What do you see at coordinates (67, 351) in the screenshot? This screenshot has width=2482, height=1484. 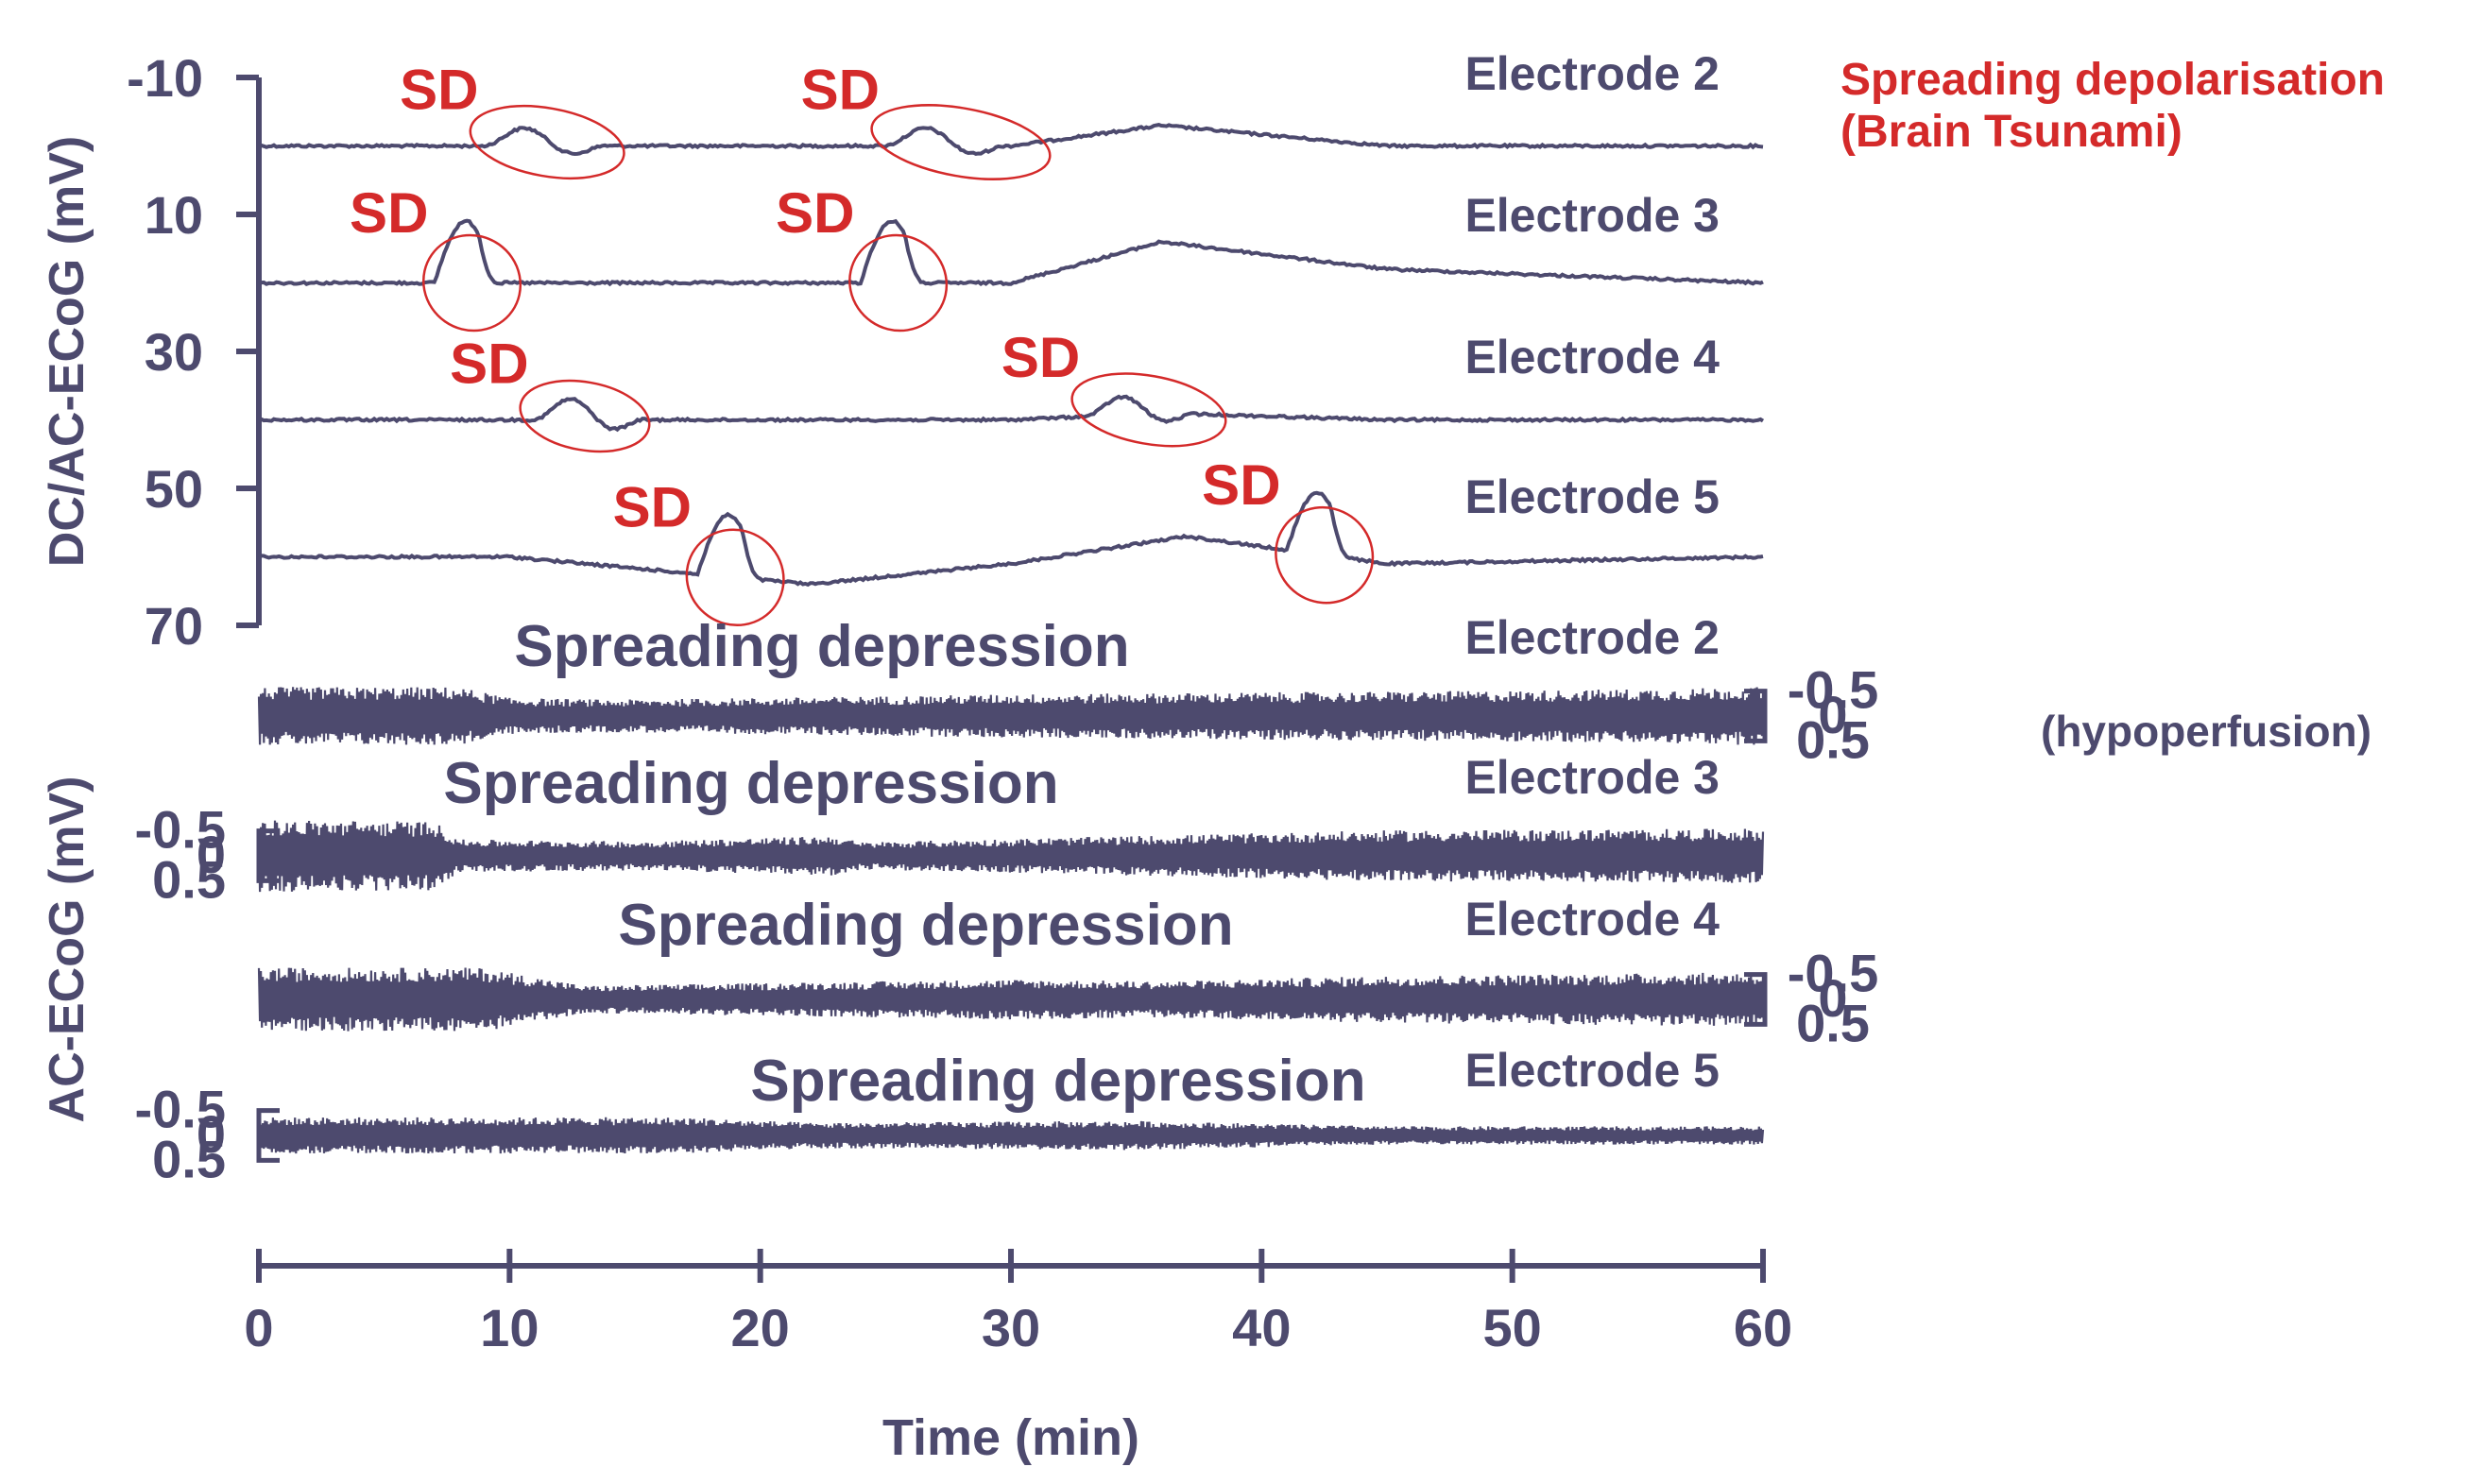 I see `dc-y-axis-label: DC/AC-ECoG (mV)` at bounding box center [67, 351].